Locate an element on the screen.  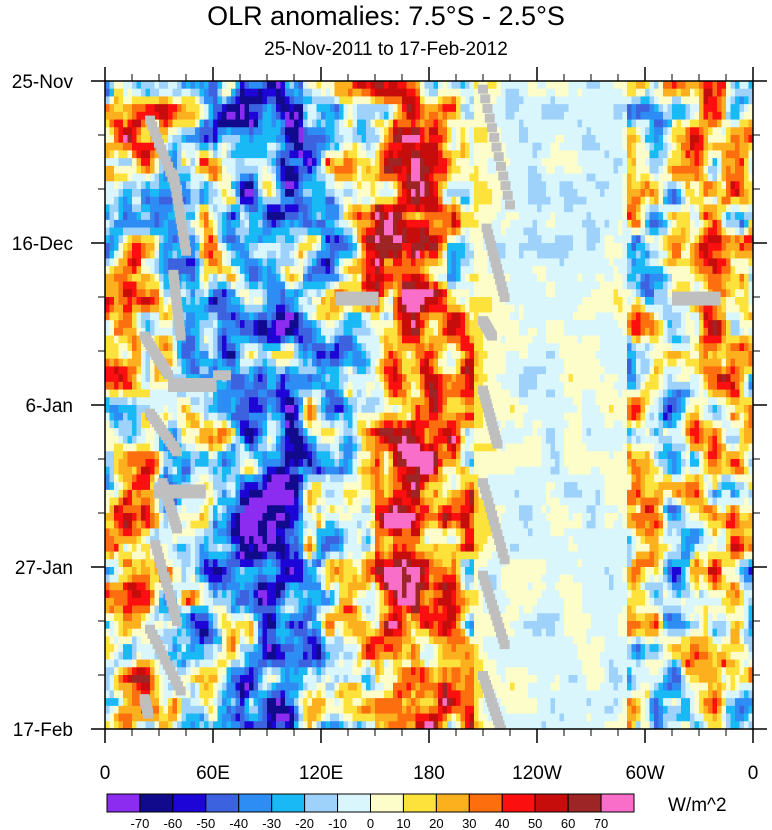
x-tick-label: 120W is located at coordinates (537, 773).